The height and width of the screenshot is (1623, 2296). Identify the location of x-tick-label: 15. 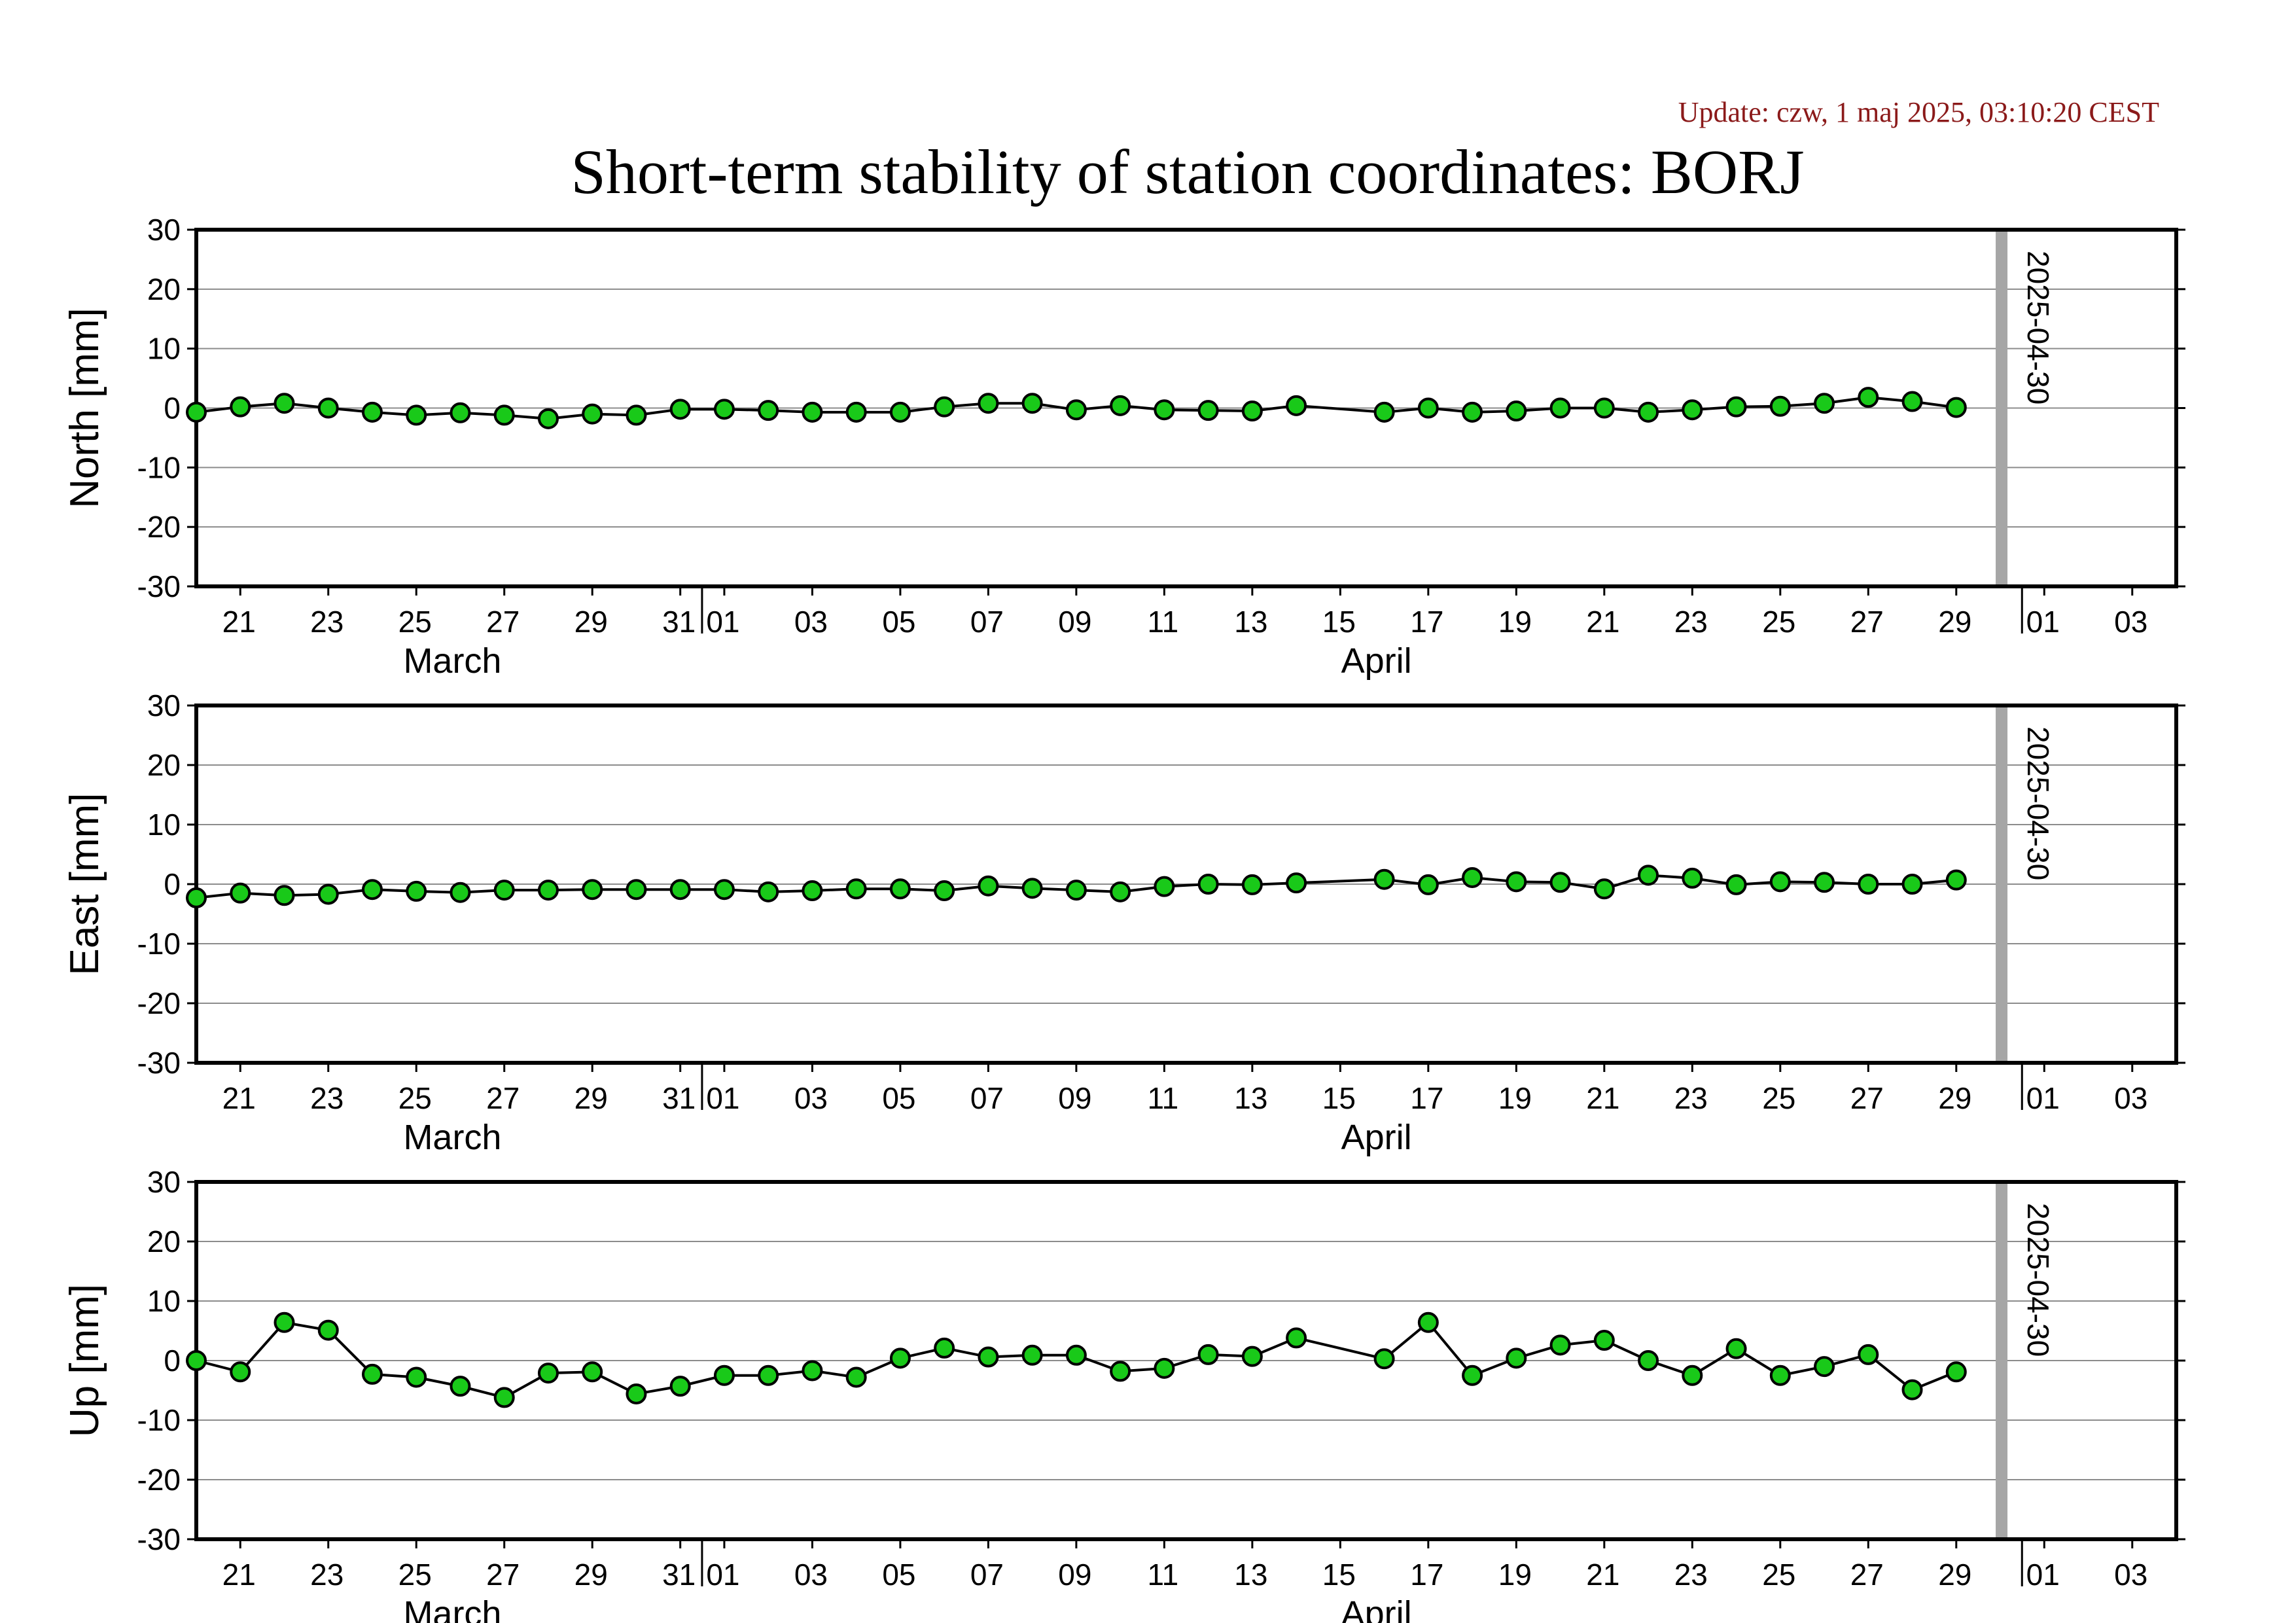
(1339, 622).